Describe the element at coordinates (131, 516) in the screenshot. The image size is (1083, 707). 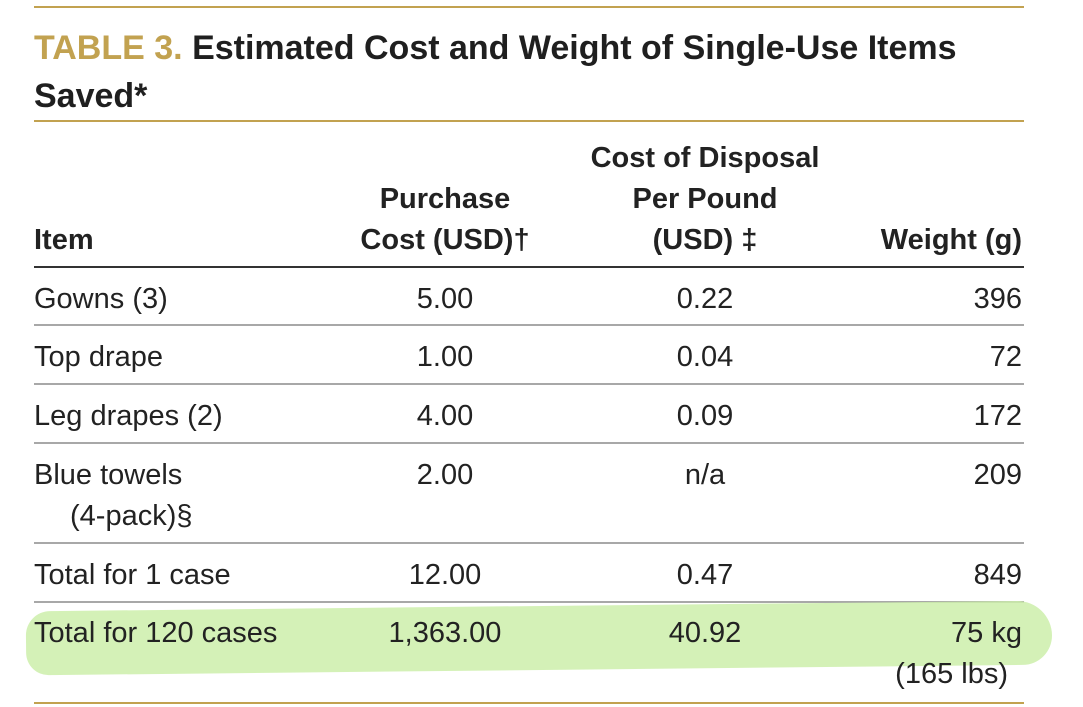
I see `row-blue-towels-item-line2: (4-pack)§` at that location.